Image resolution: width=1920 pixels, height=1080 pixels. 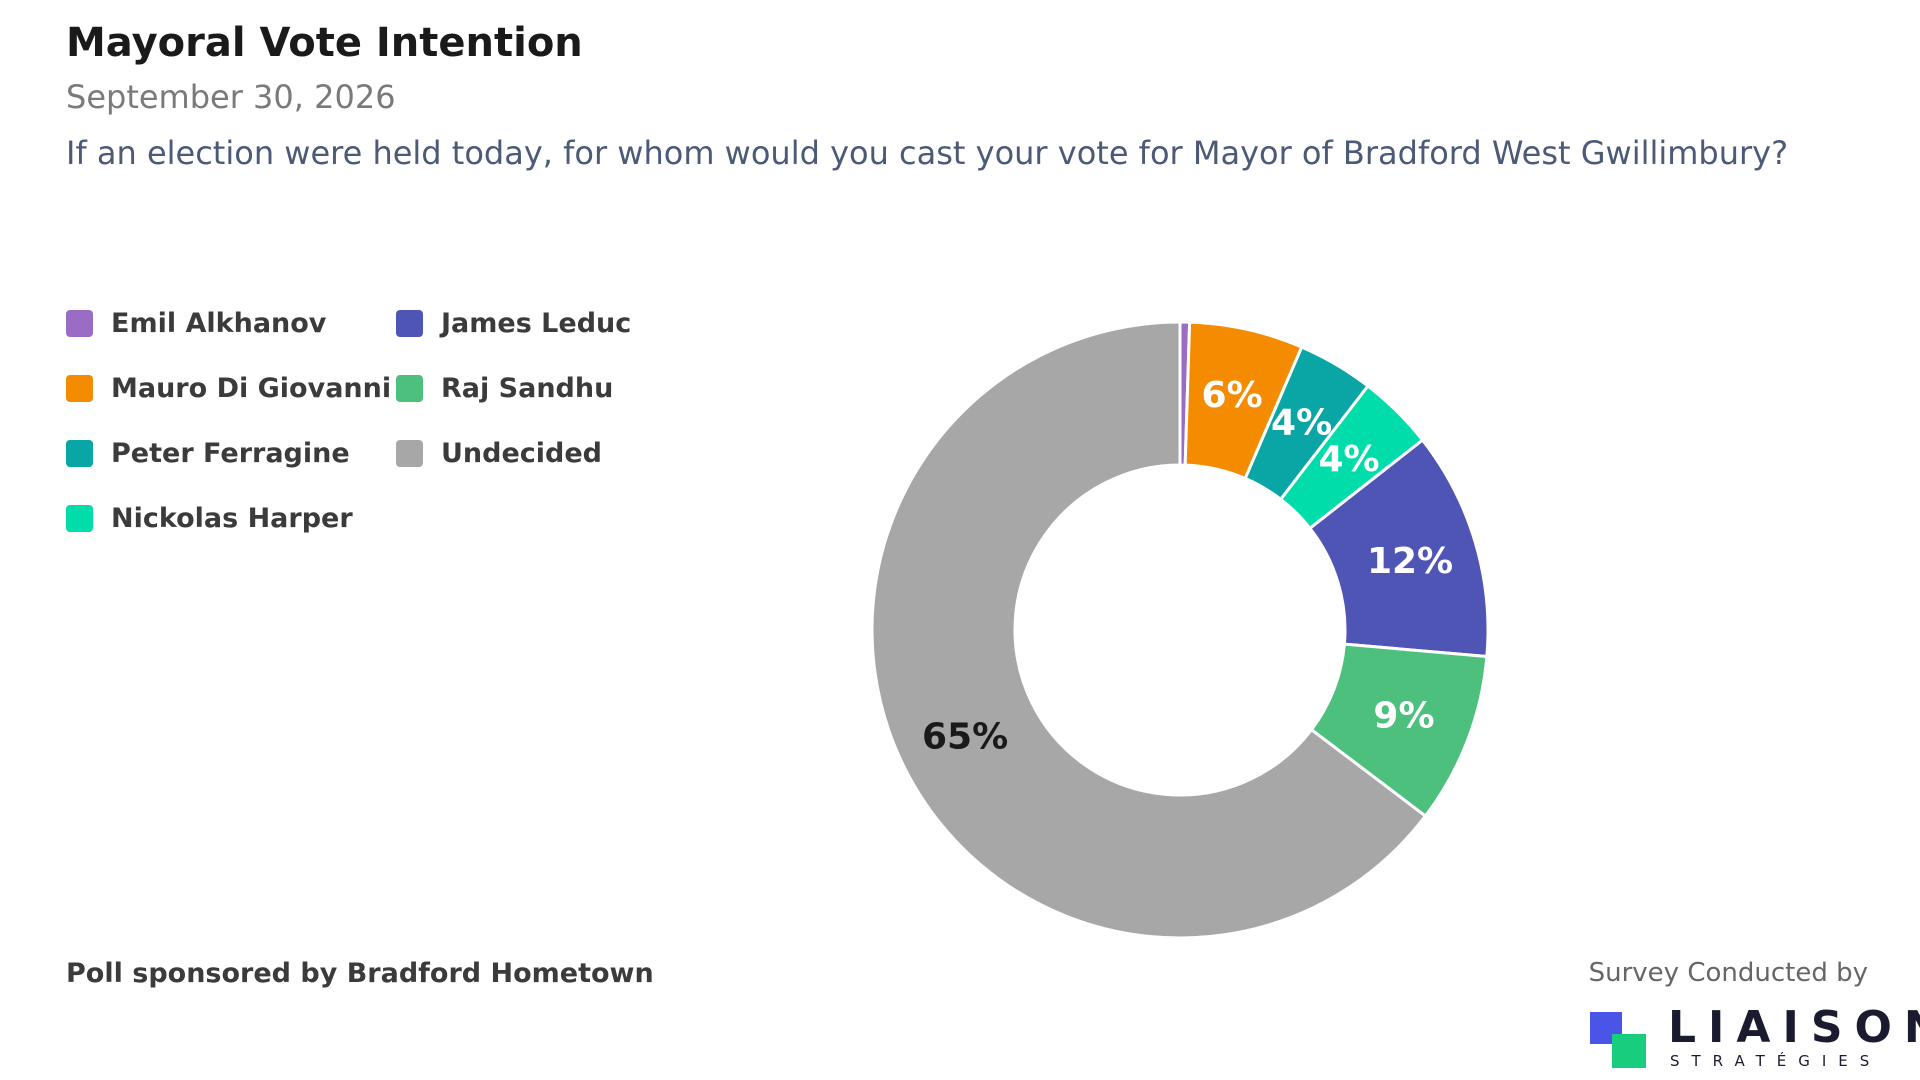 I want to click on logo-subtitle: STRATÉGIES, so click(x=1776, y=1061).